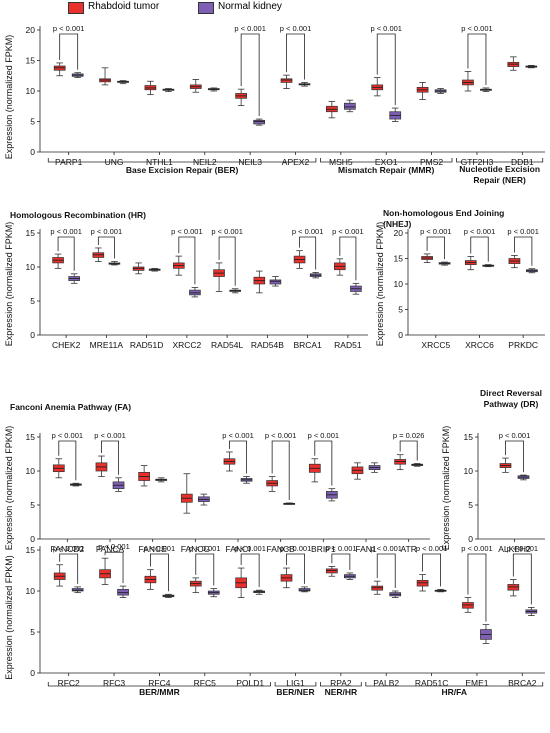  Describe the element at coordinates (386, 683) in the screenshot. I see `x-tick-label: PALB2` at that location.